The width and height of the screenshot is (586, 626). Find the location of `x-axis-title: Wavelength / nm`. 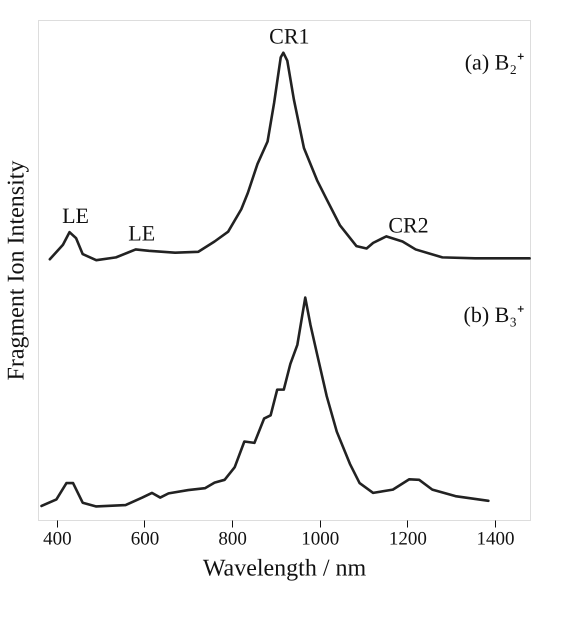

x-axis-title: Wavelength / nm is located at coordinates (284, 569).